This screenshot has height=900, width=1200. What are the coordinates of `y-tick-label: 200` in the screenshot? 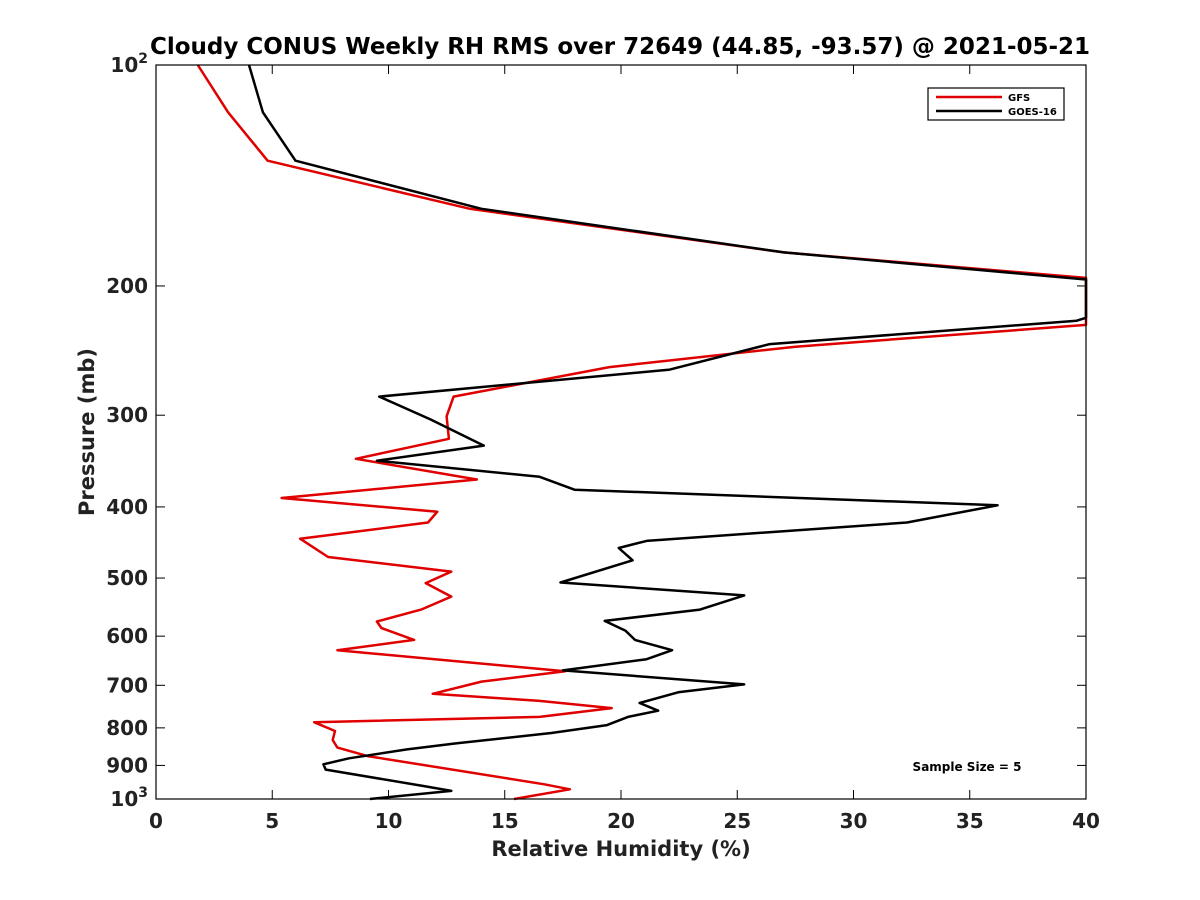 It's located at (127, 286).